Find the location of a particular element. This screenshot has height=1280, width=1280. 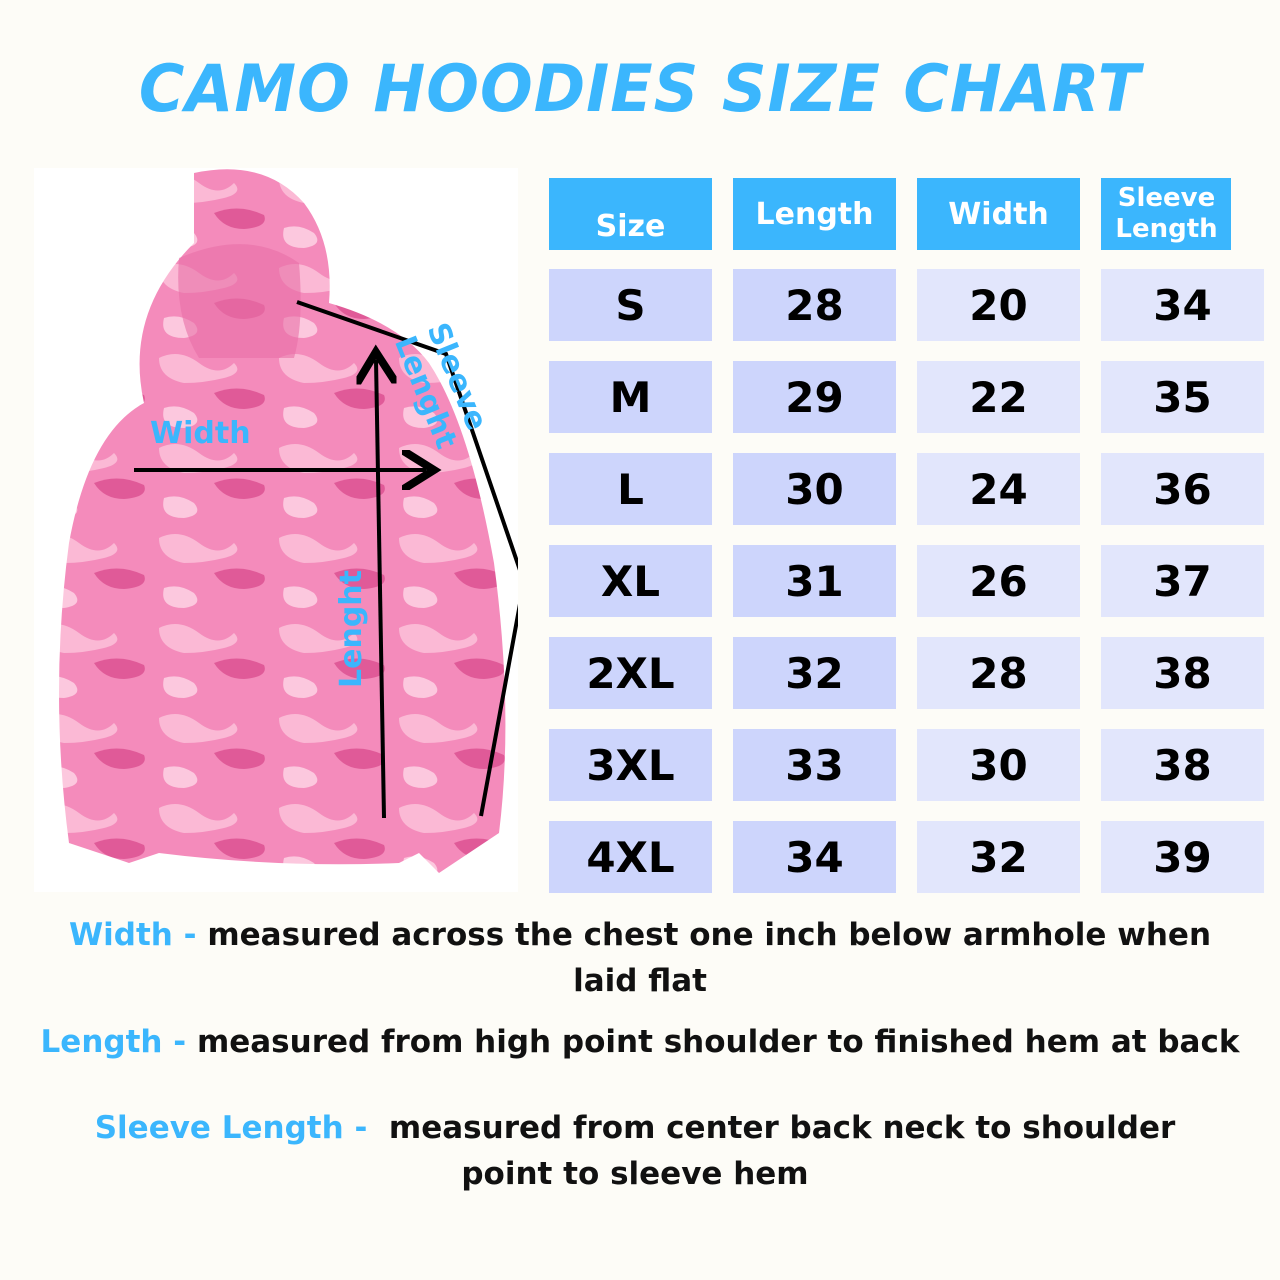

cell-length: 31 is located at coordinates (814, 581).